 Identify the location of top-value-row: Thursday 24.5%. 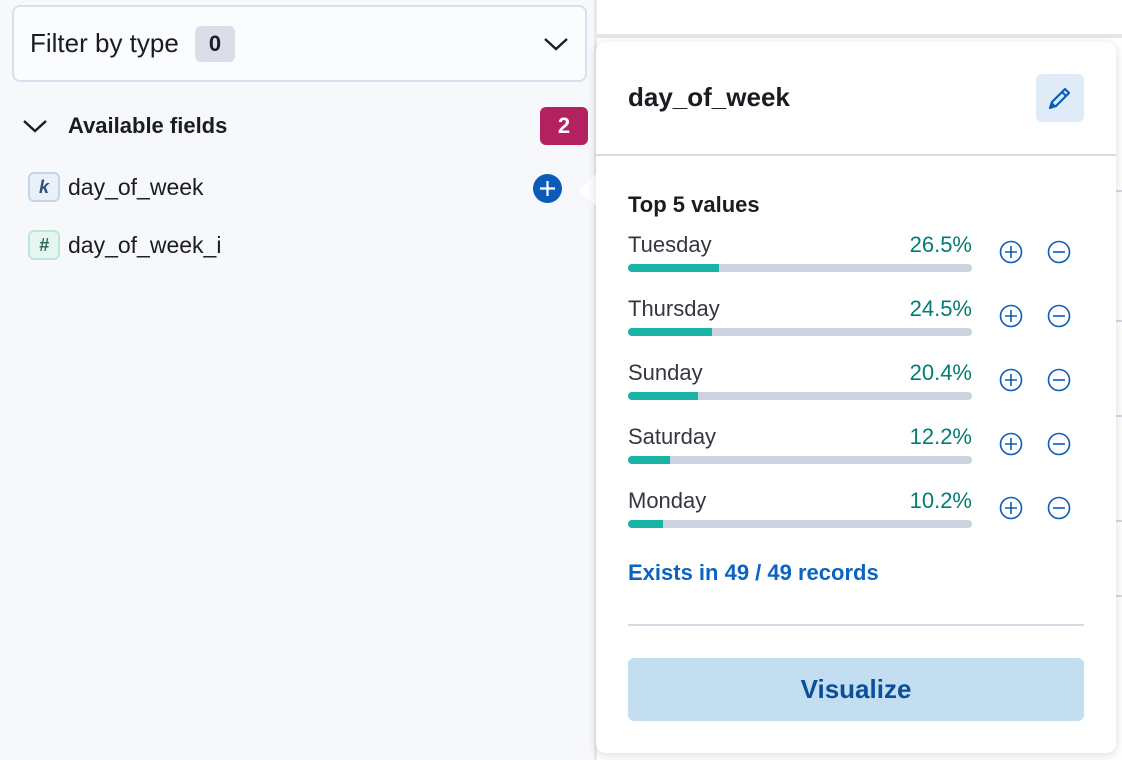
(858, 326).